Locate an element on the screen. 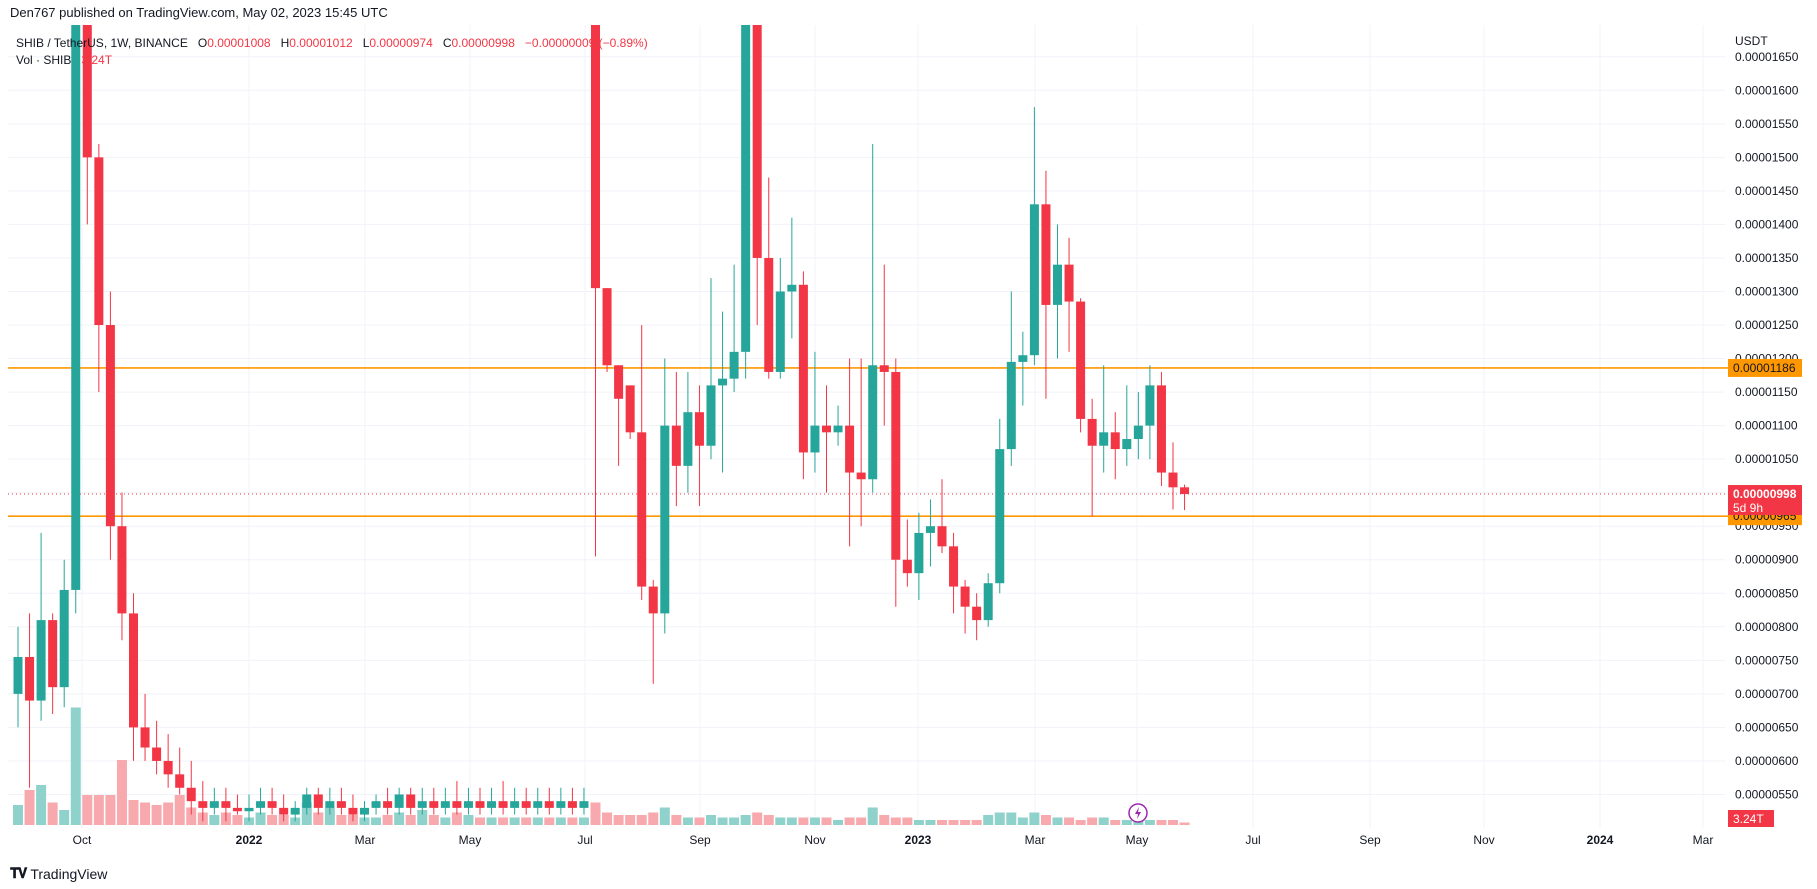 This screenshot has height=889, width=1817. price-unit-label: USDT is located at coordinates (1751, 41).